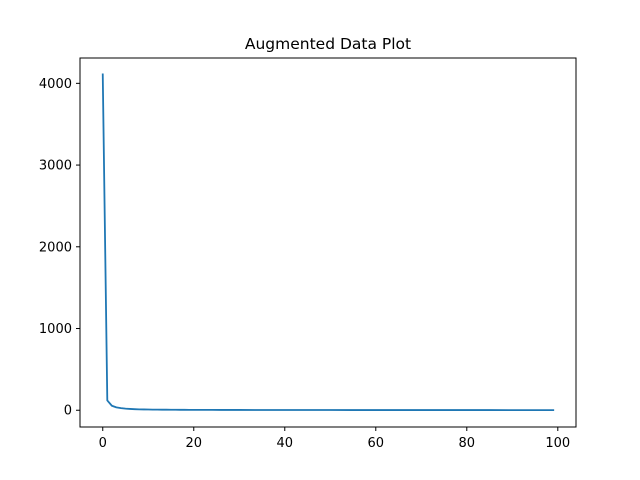 Image resolution: width=640 pixels, height=480 pixels. What do you see at coordinates (103, 443) in the screenshot?
I see `x-tick-label: 0` at bounding box center [103, 443].